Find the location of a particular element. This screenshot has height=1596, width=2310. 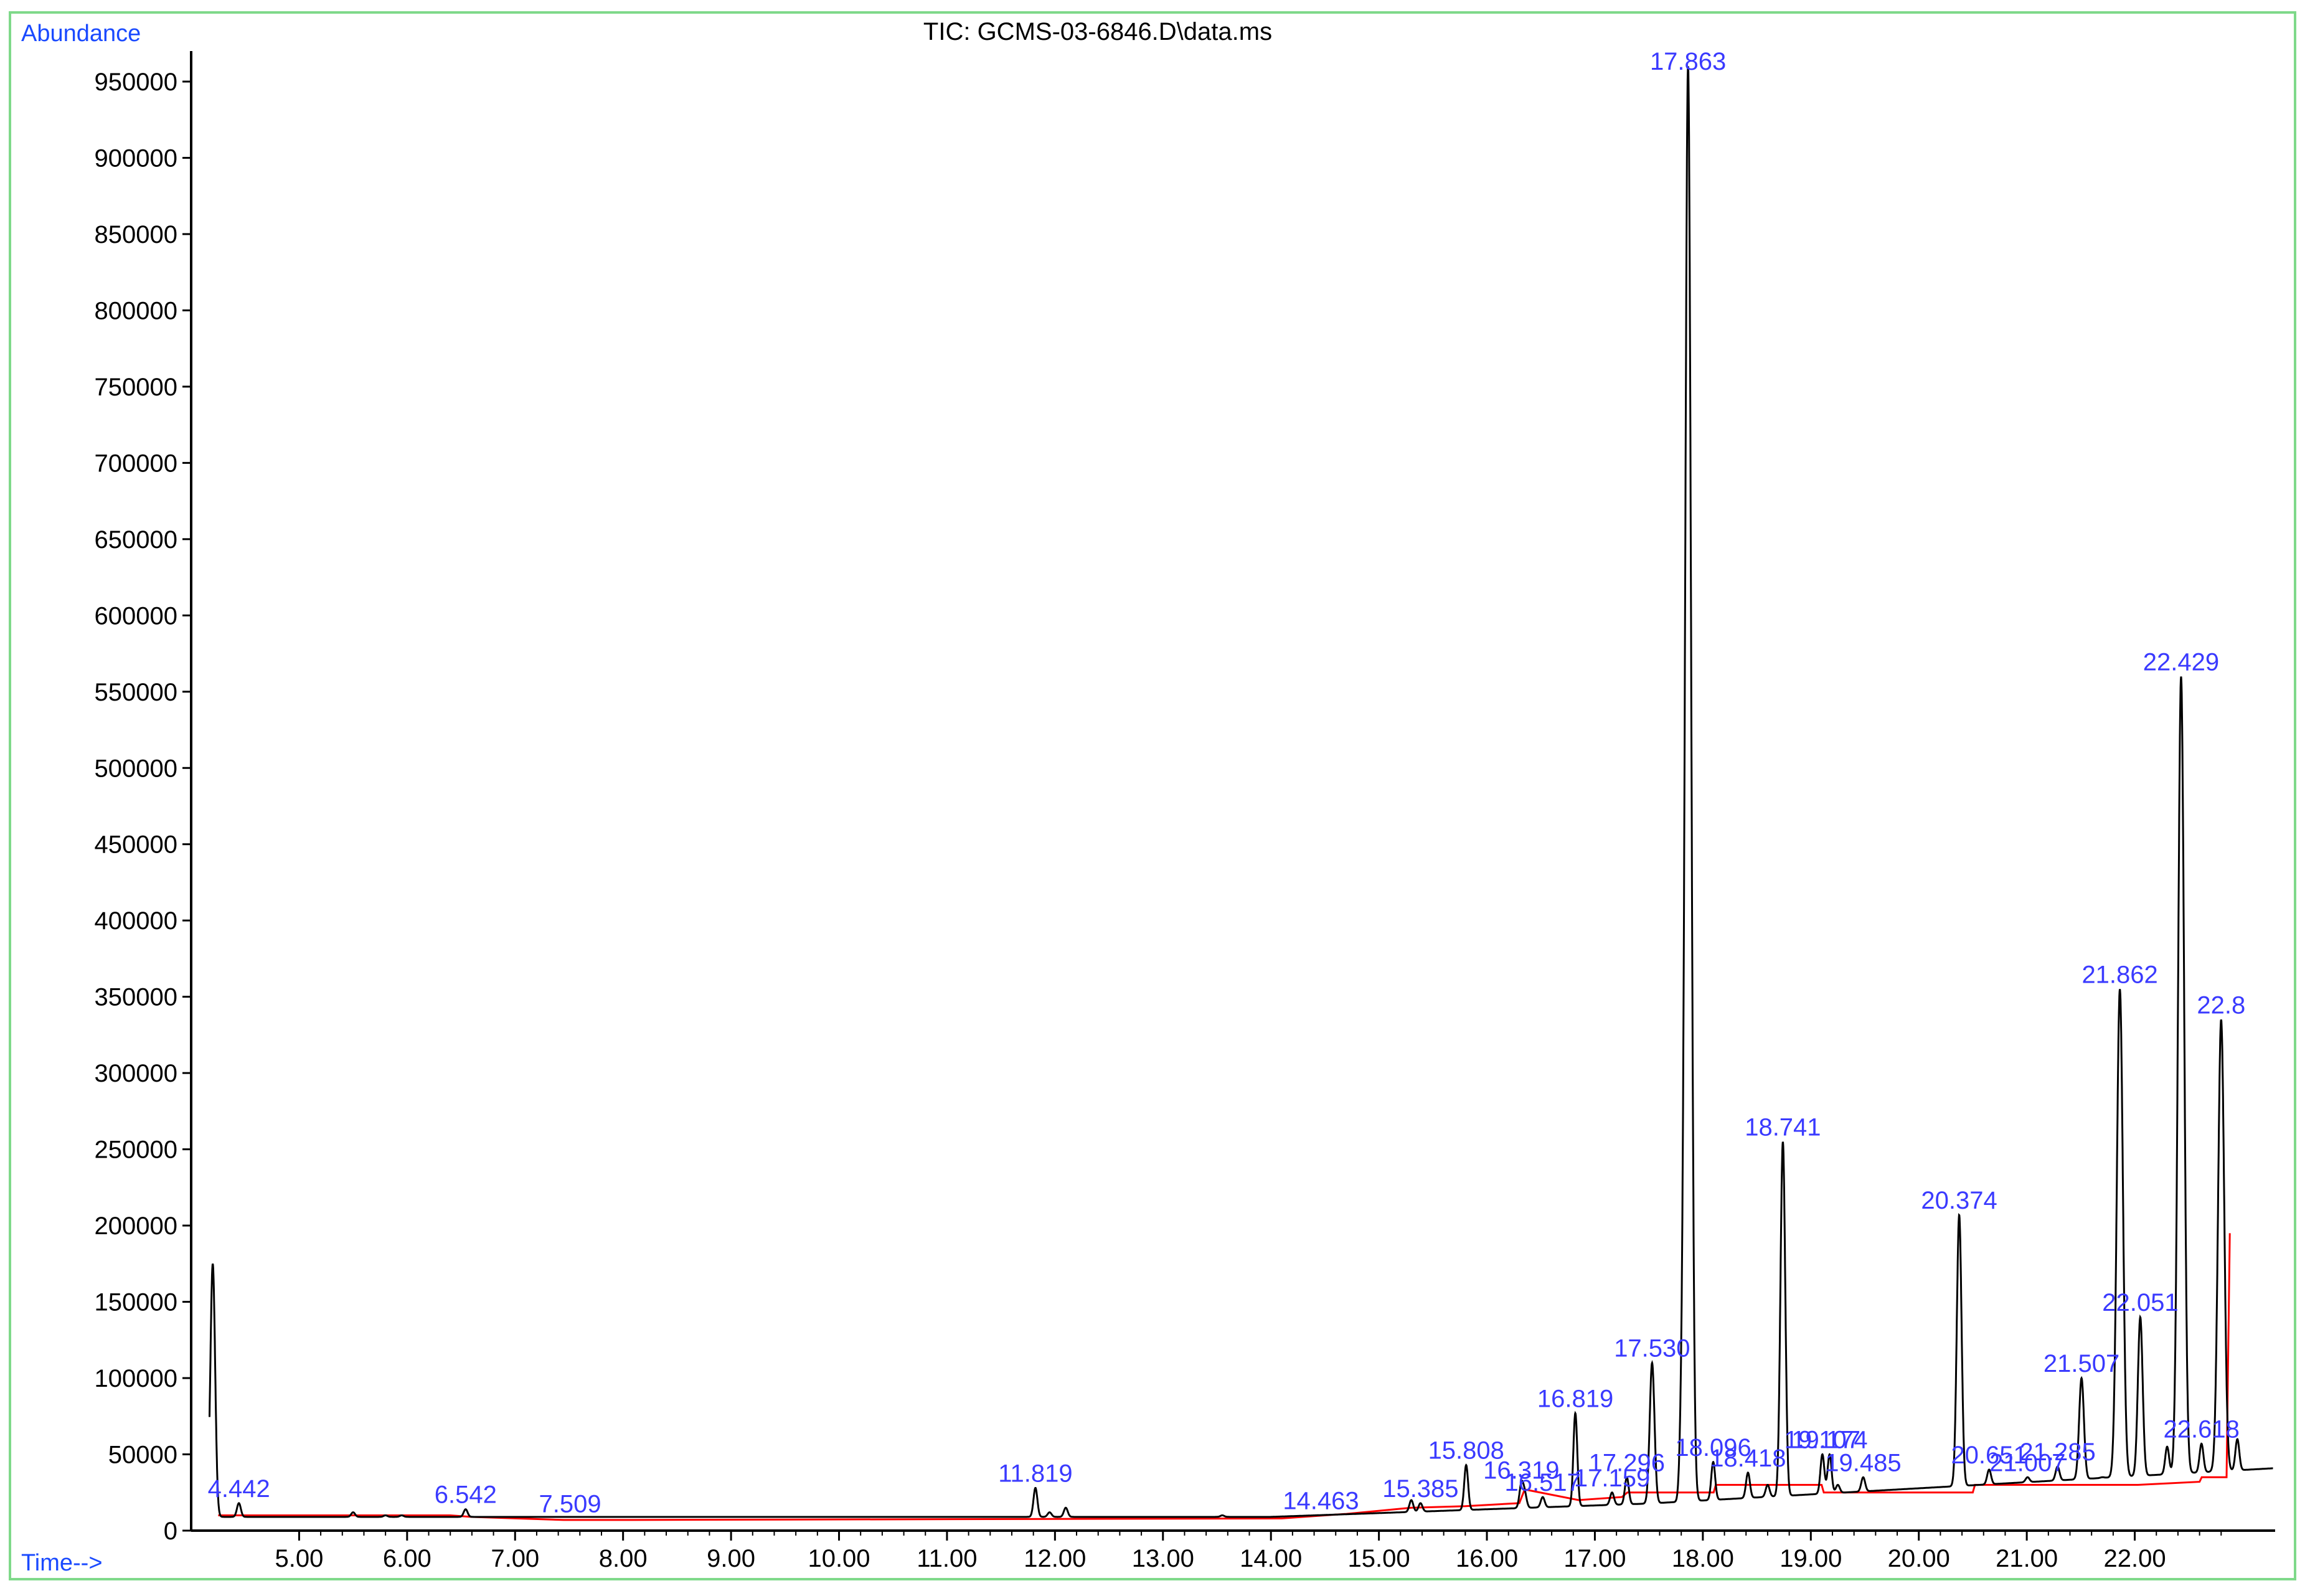

peak-label: 17.530 is located at coordinates (1652, 1348).